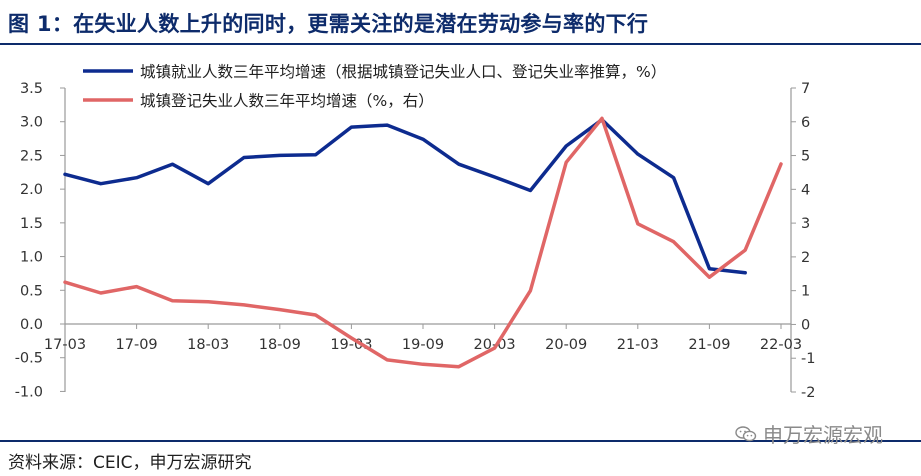  What do you see at coordinates (709, 345) in the screenshot?
I see `x-tick-label: 21-09` at bounding box center [709, 345].